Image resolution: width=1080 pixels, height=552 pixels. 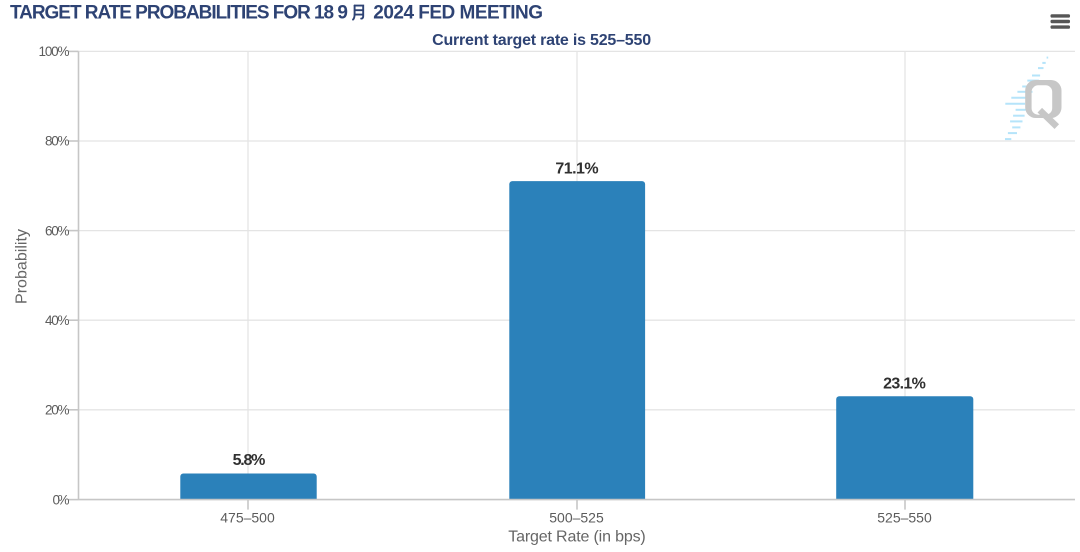 I want to click on svg-text: 0%, so click(x=61, y=499).